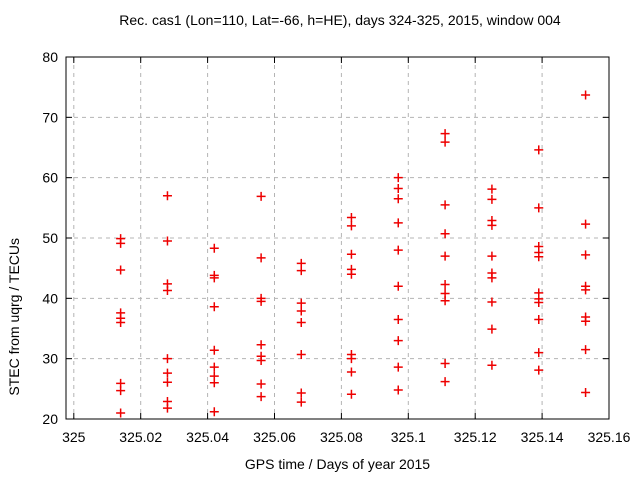 The image size is (640, 480). Describe the element at coordinates (207, 437) in the screenshot. I see `x-tick-label: 325.04` at that location.